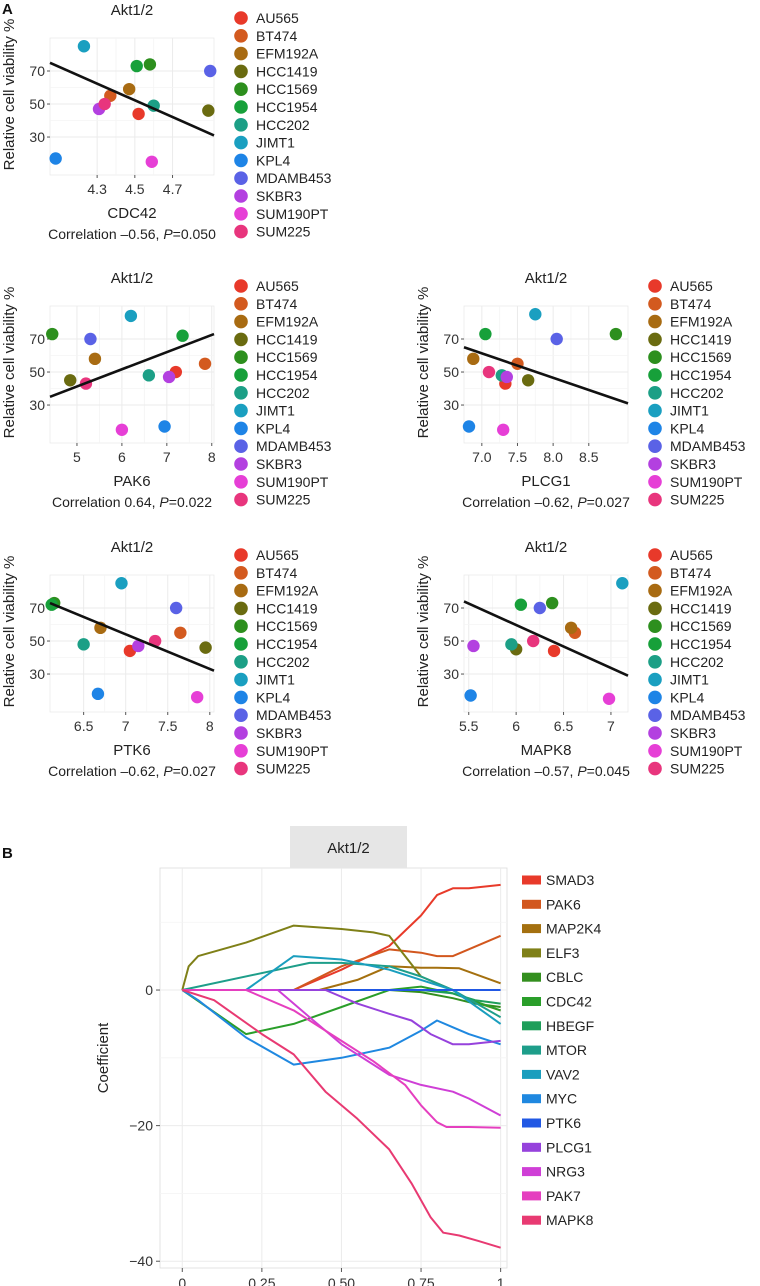 The width and height of the screenshot is (760, 1286). What do you see at coordinates (516, 726) in the screenshot?
I see `x-tick-label: 6` at bounding box center [516, 726].